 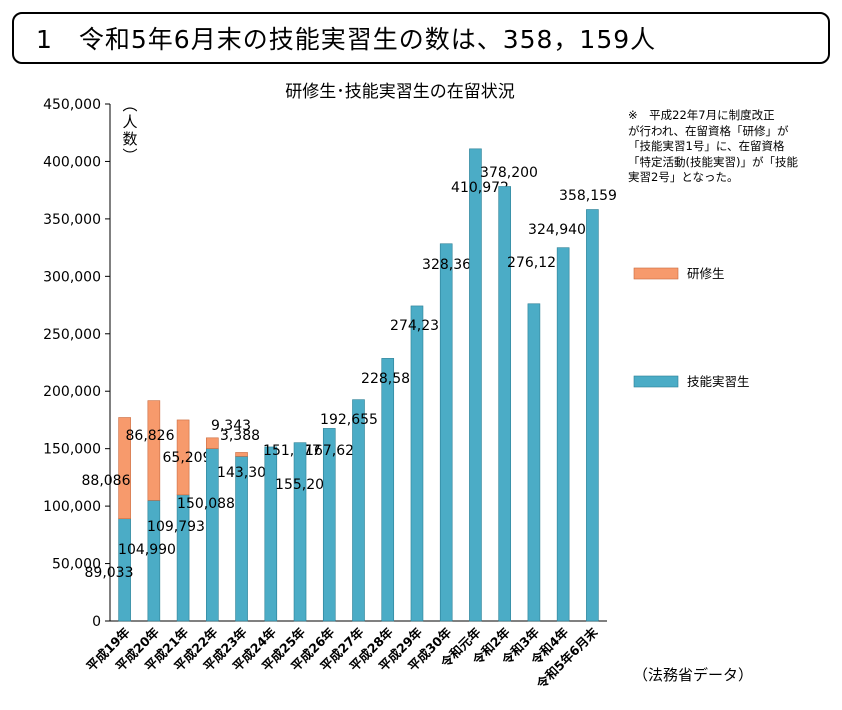 What do you see at coordinates (400, 92) in the screenshot?
I see `chart-title: 研修生･技能実習生の在留状況` at bounding box center [400, 92].